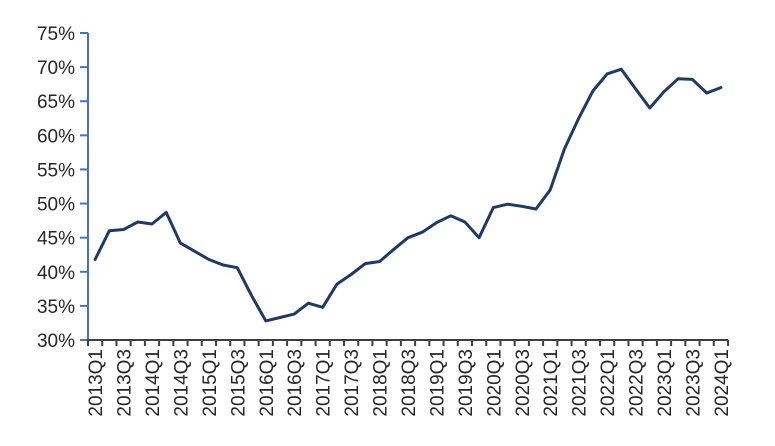 The image size is (775, 446). I want to click on x-tick-label: 2023Q3, so click(693, 383).